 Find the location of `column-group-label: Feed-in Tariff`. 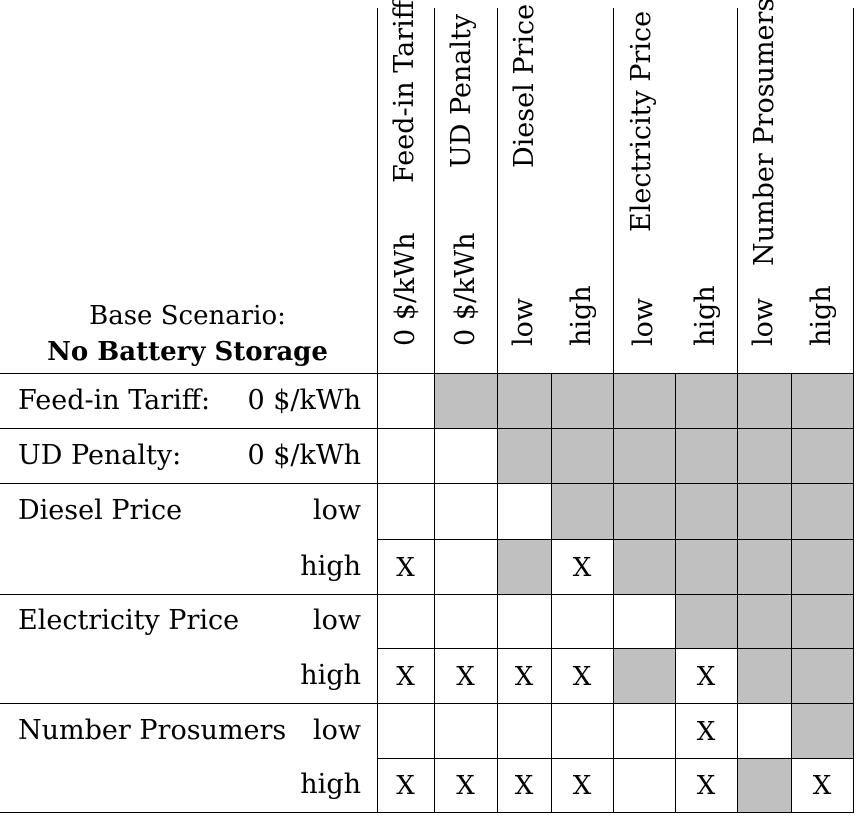

column-group-label: Feed-in Tariff is located at coordinates (404, 91).